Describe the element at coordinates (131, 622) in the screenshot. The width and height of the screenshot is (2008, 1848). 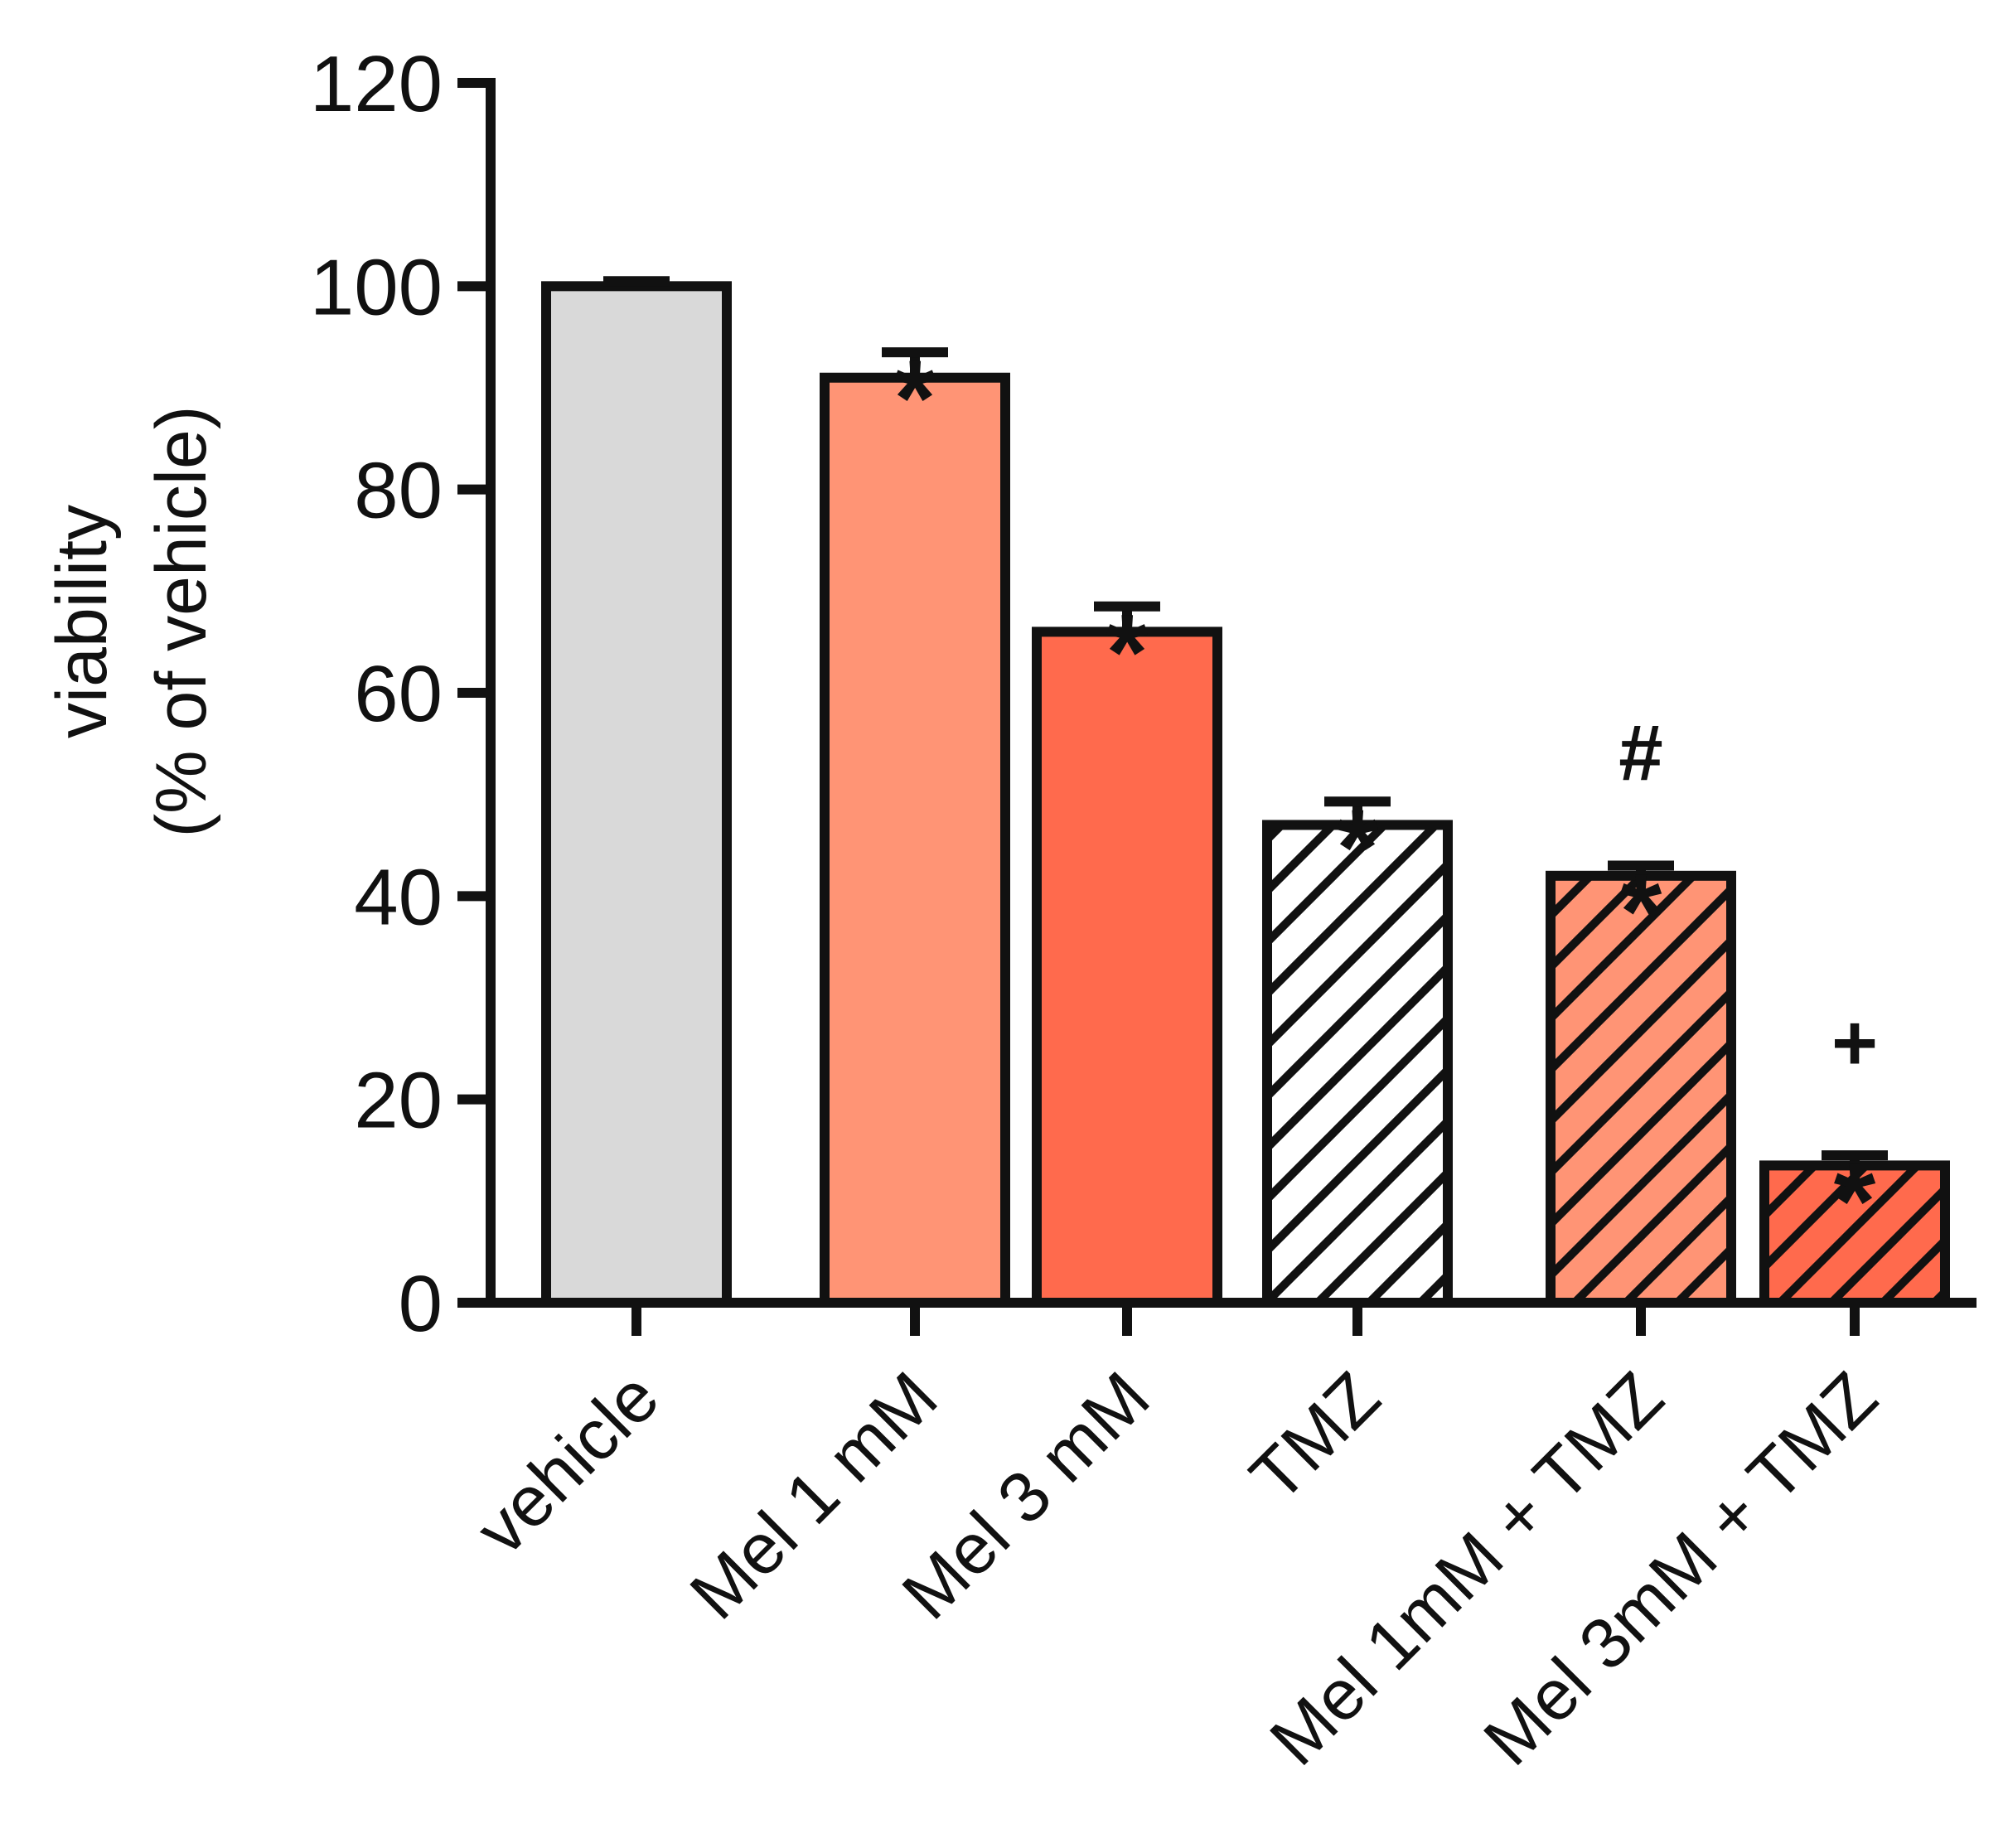
I see `y-axis-label: viability (% of vehicle)` at that location.